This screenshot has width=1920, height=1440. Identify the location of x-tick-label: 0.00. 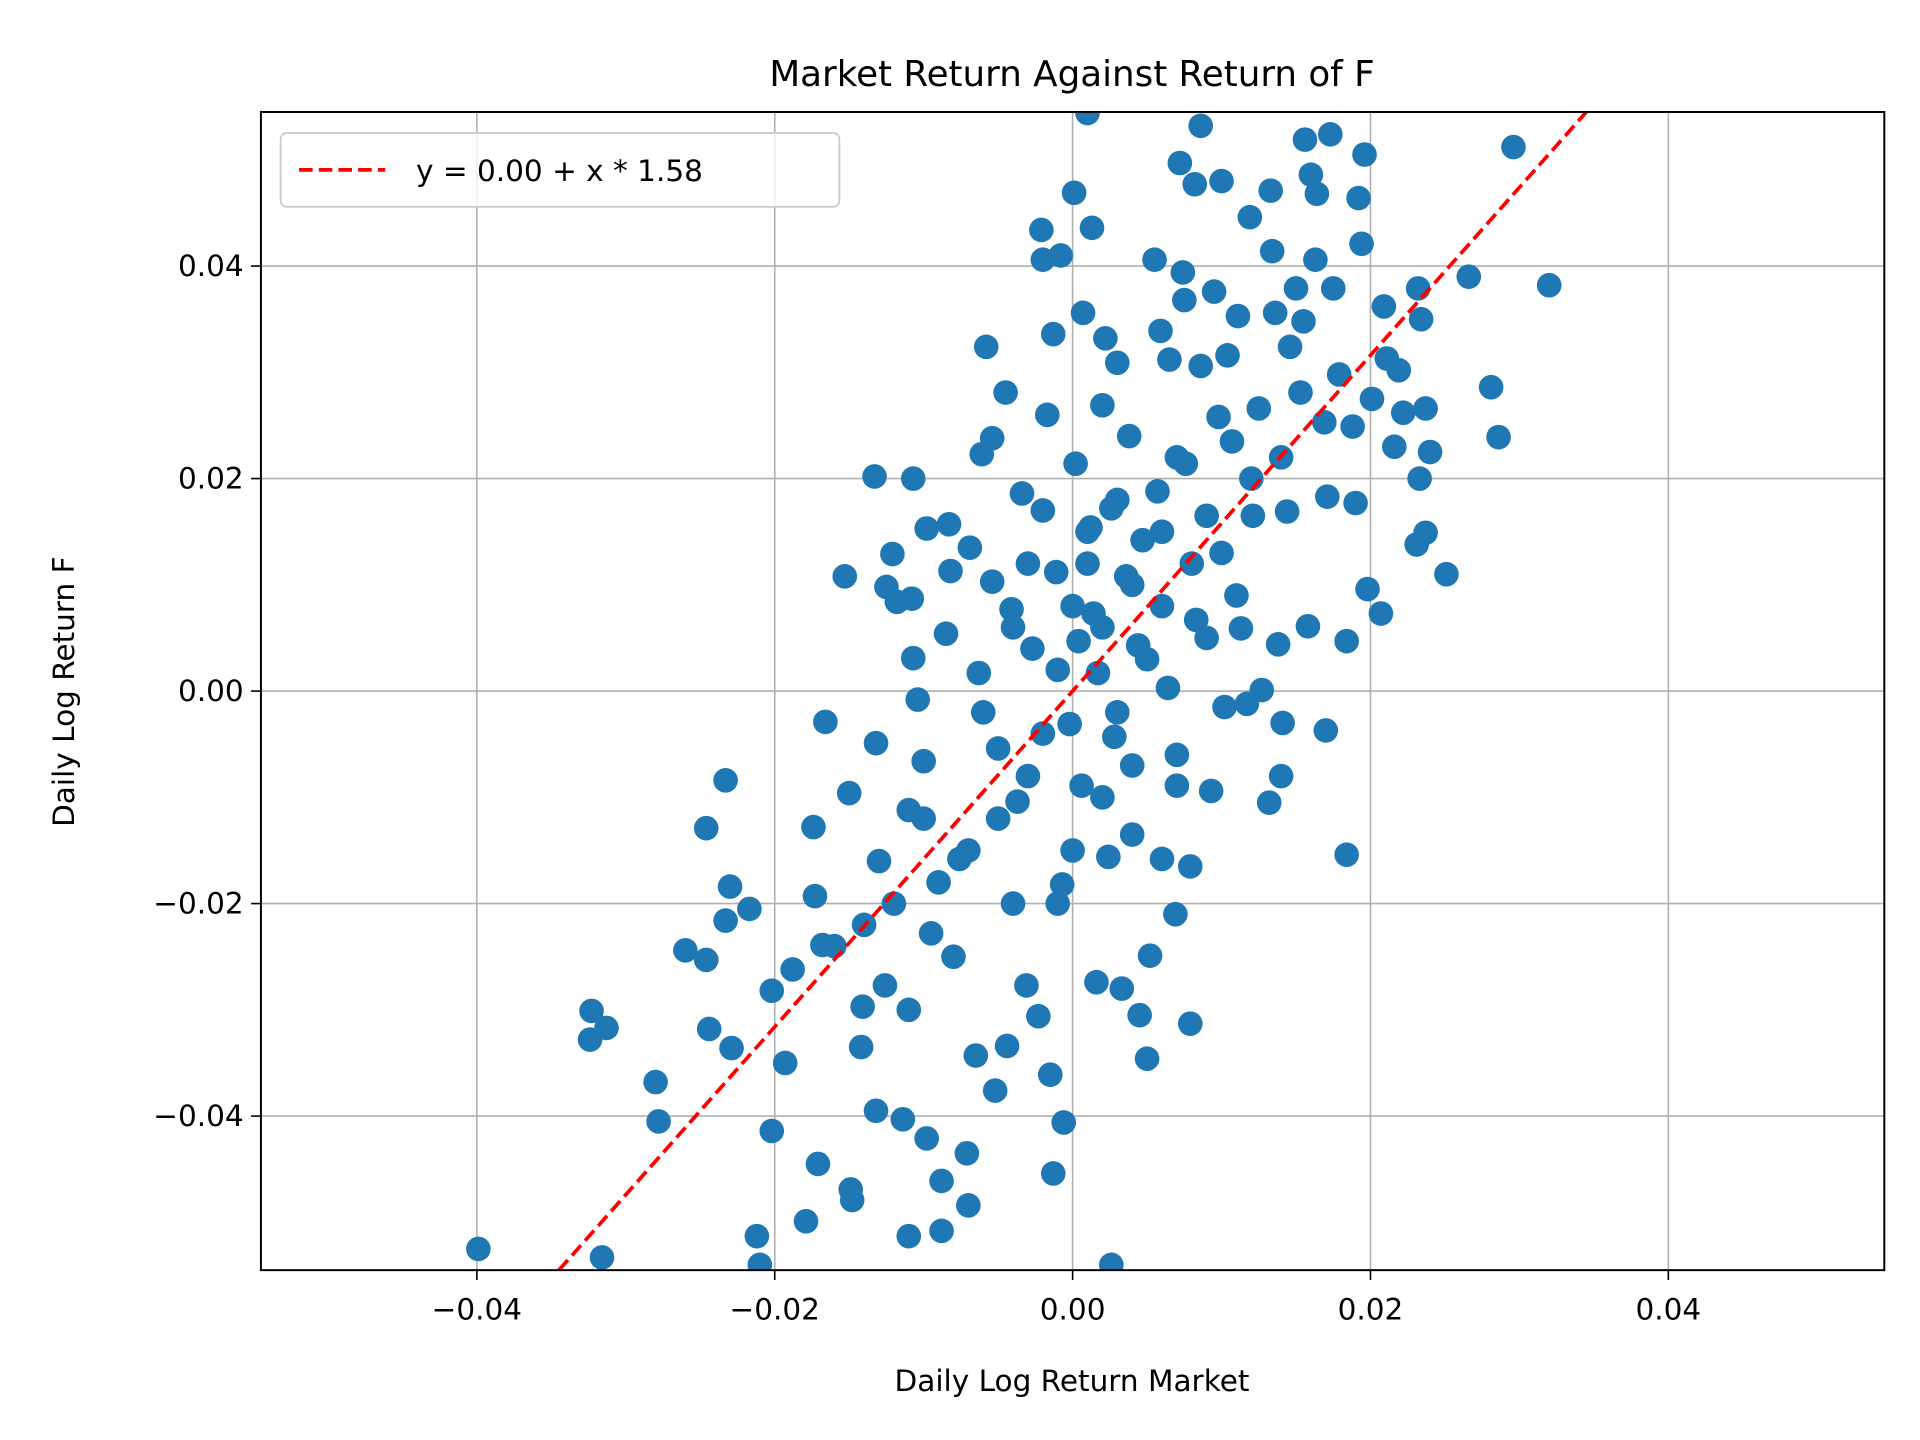
(1073, 1309).